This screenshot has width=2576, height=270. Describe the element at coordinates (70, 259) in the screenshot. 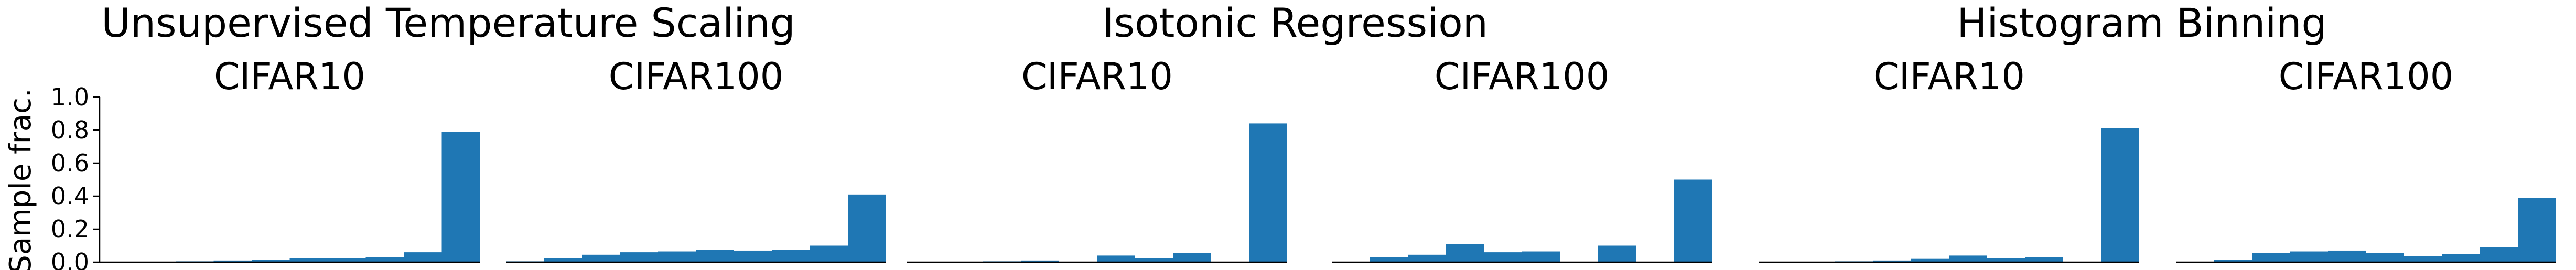

I see `y-tick-label: 0.0` at that location.